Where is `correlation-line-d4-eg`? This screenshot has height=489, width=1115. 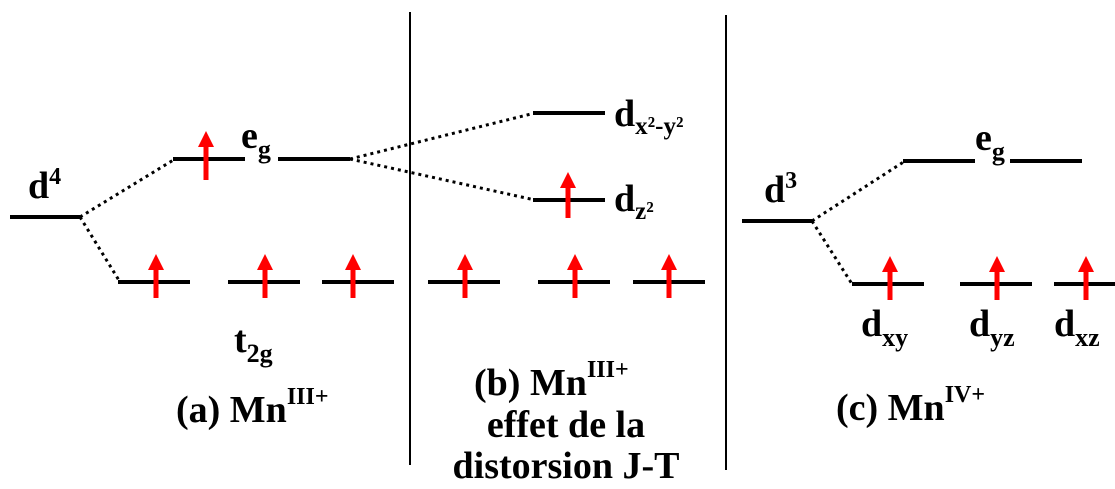
correlation-line-d4-eg is located at coordinates (127, 188).